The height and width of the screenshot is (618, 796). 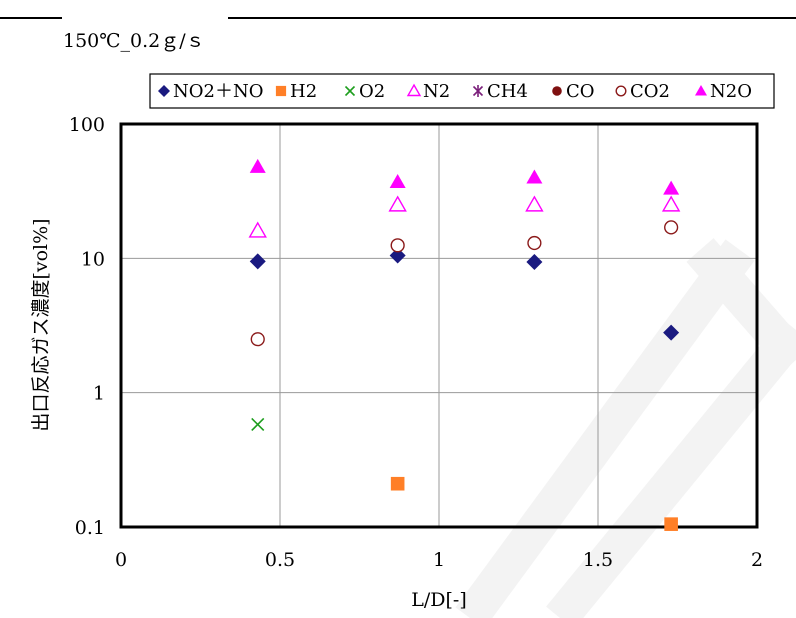 What do you see at coordinates (436, 91) in the screenshot?
I see `legend-label: N2` at bounding box center [436, 91].